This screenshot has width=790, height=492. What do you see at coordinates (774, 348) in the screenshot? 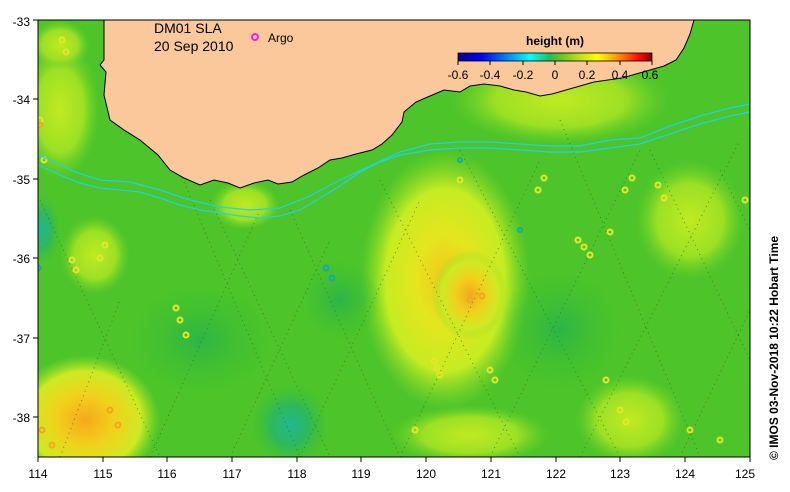
I see `credit-text: © IMOS 03-Nov-2018 10:22 Hobart Time` at bounding box center [774, 348].